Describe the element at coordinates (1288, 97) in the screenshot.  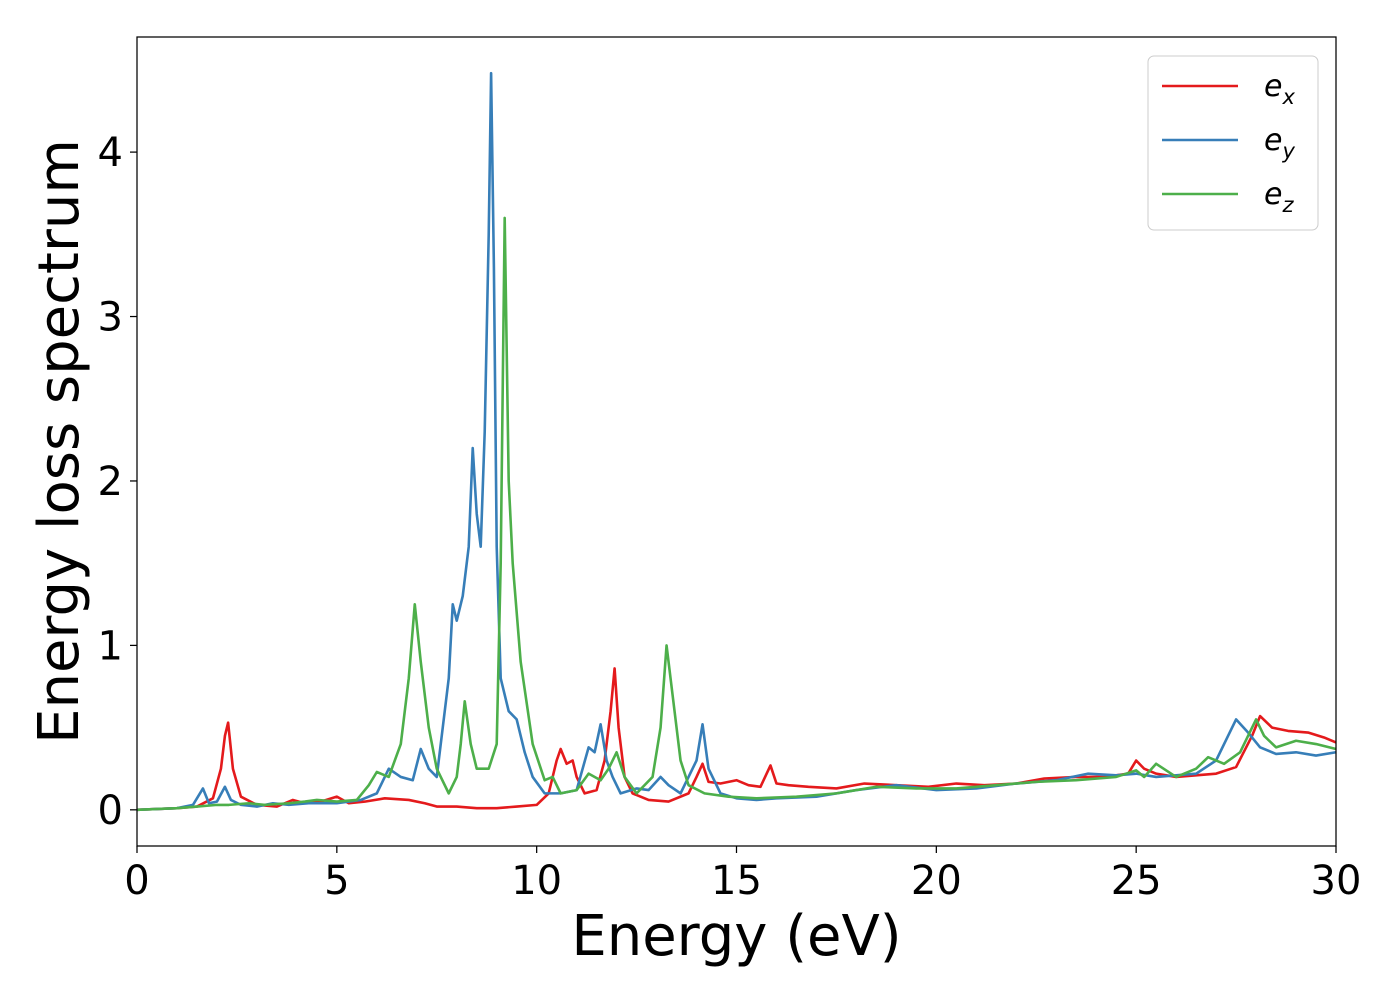
I see `legend-label-sub: x` at that location.